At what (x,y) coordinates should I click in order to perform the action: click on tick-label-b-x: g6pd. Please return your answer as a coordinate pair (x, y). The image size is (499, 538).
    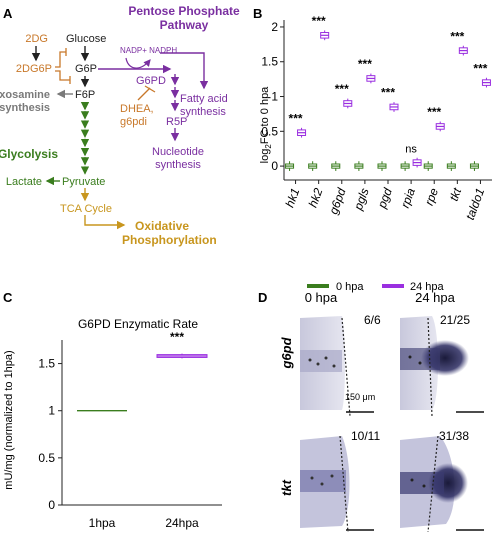
    Looking at the image, I should click on (337, 201).